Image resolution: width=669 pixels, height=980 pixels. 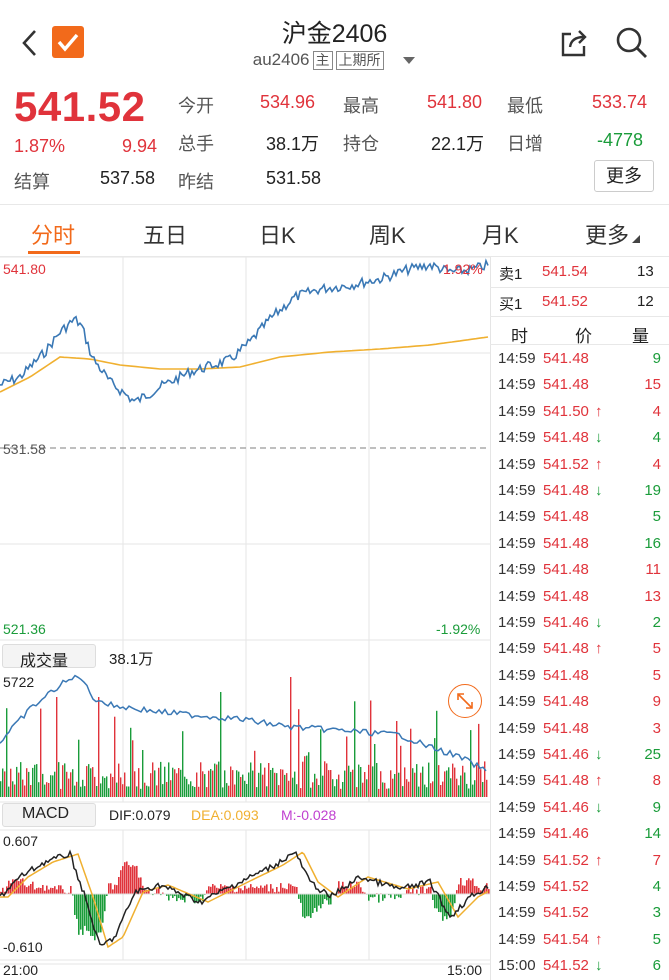 What do you see at coordinates (49, 656) in the screenshot?
I see `volume-indicator-selector` at bounding box center [49, 656].